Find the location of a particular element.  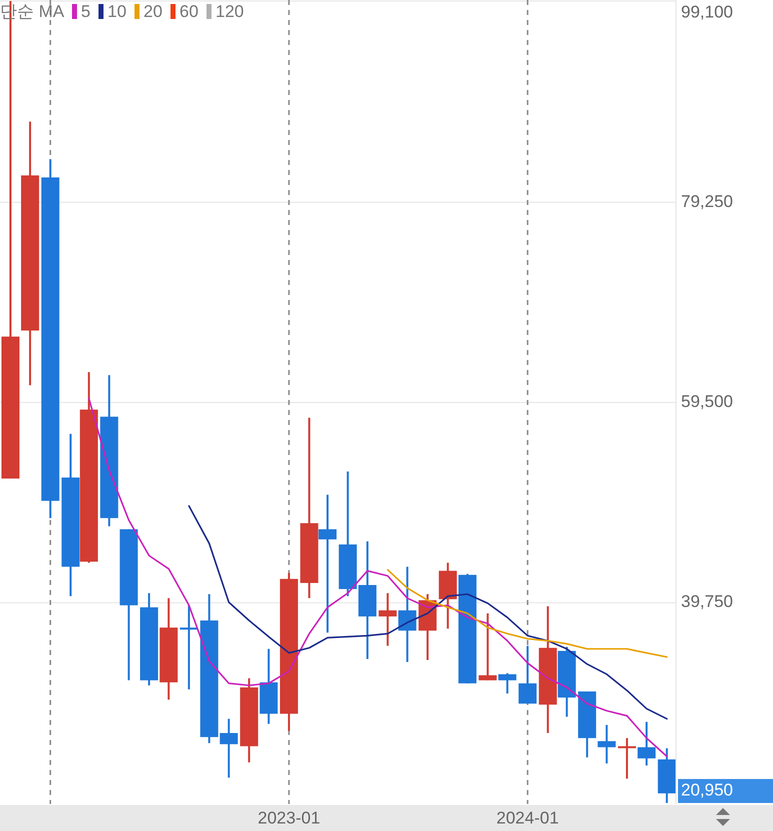

x-tick-label: 2024-01 is located at coordinates (527, 818).